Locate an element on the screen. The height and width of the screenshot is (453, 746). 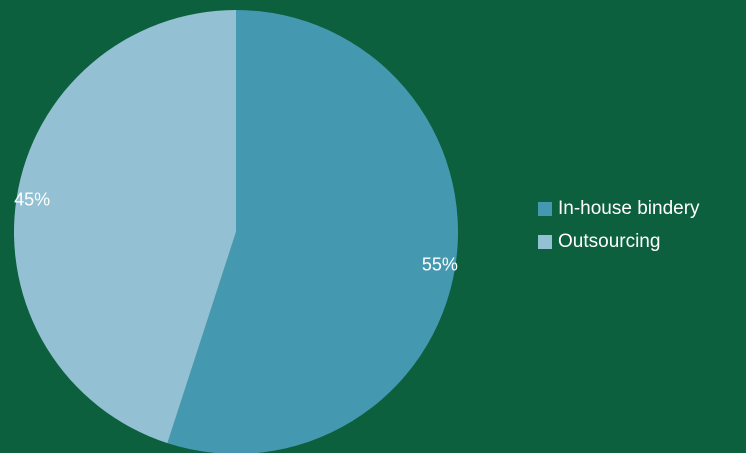
legend-label-in-house-bindery: In-house bindery is located at coordinates (629, 208).